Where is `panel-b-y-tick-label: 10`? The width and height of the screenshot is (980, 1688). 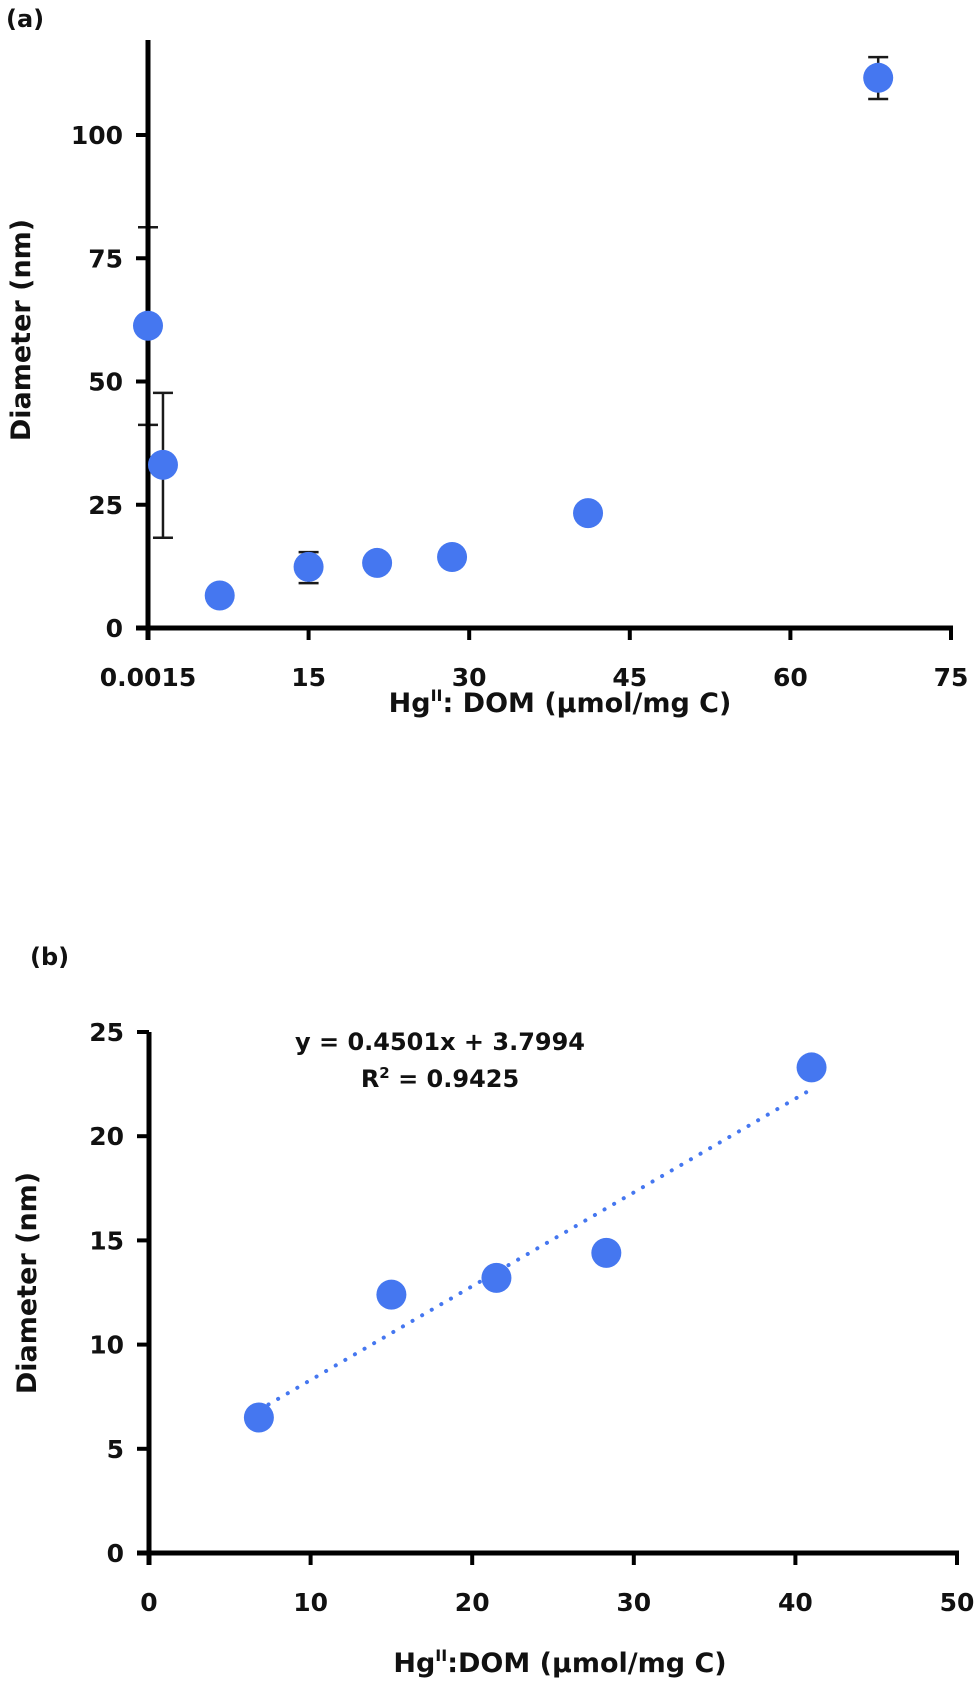 panel-b-y-tick-label: 10 is located at coordinates (106, 1345).